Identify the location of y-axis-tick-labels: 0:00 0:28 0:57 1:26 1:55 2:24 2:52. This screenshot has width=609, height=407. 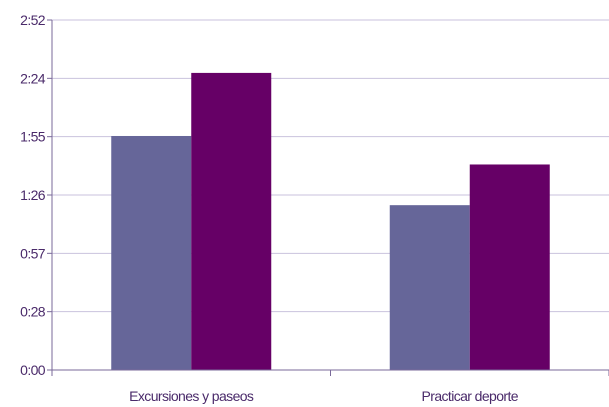
(33, 195).